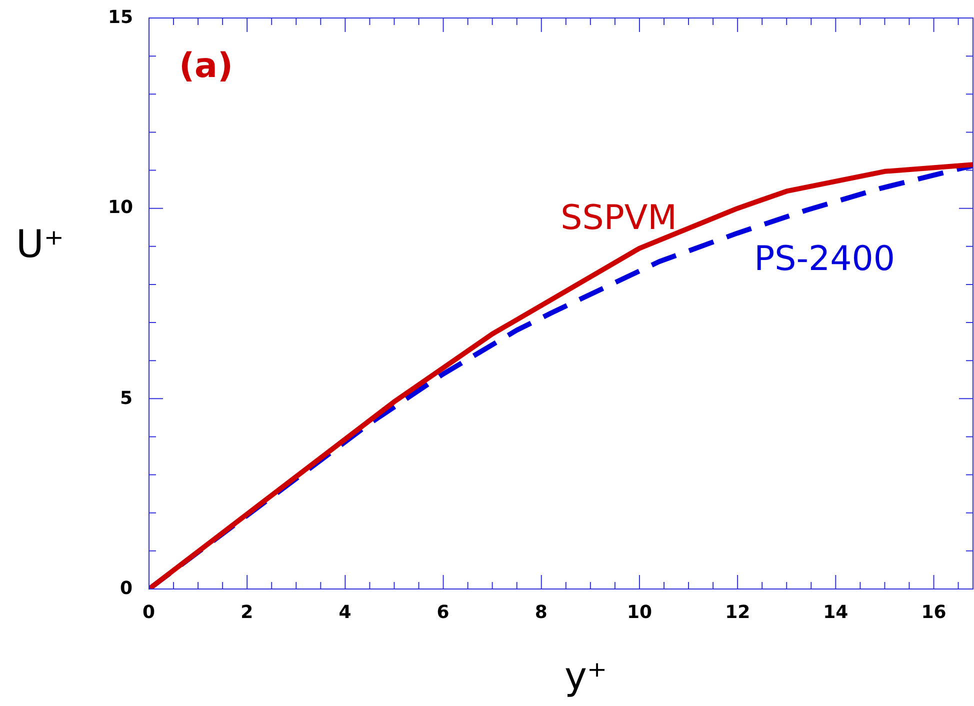 The height and width of the screenshot is (706, 974). What do you see at coordinates (586, 676) in the screenshot?
I see `x-axis-title: y⁺` at bounding box center [586, 676].